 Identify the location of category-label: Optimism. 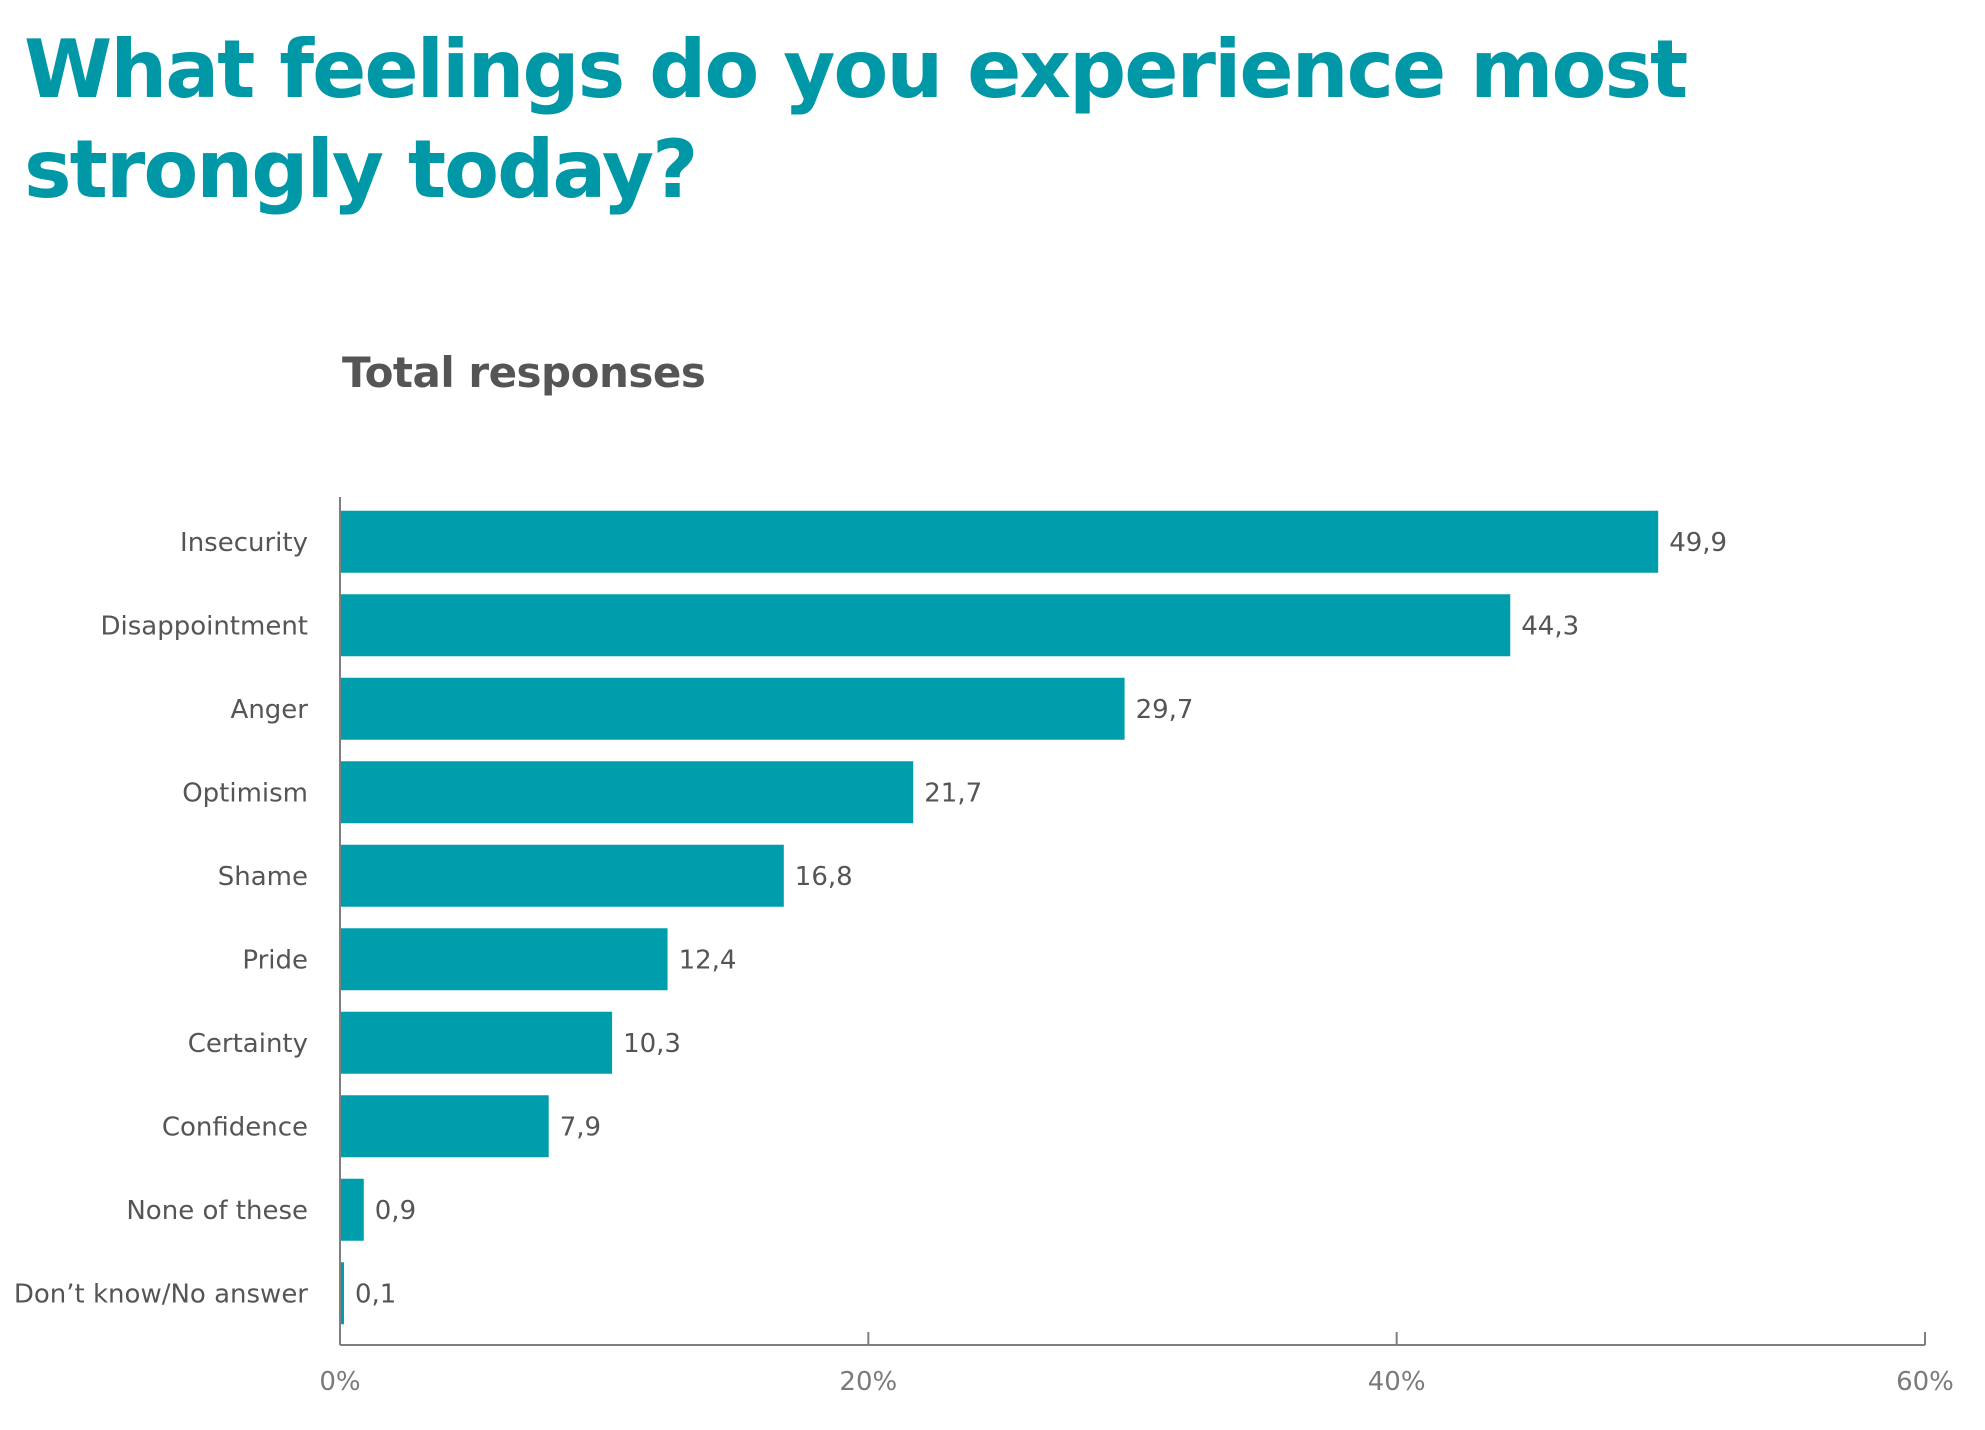
(245, 793).